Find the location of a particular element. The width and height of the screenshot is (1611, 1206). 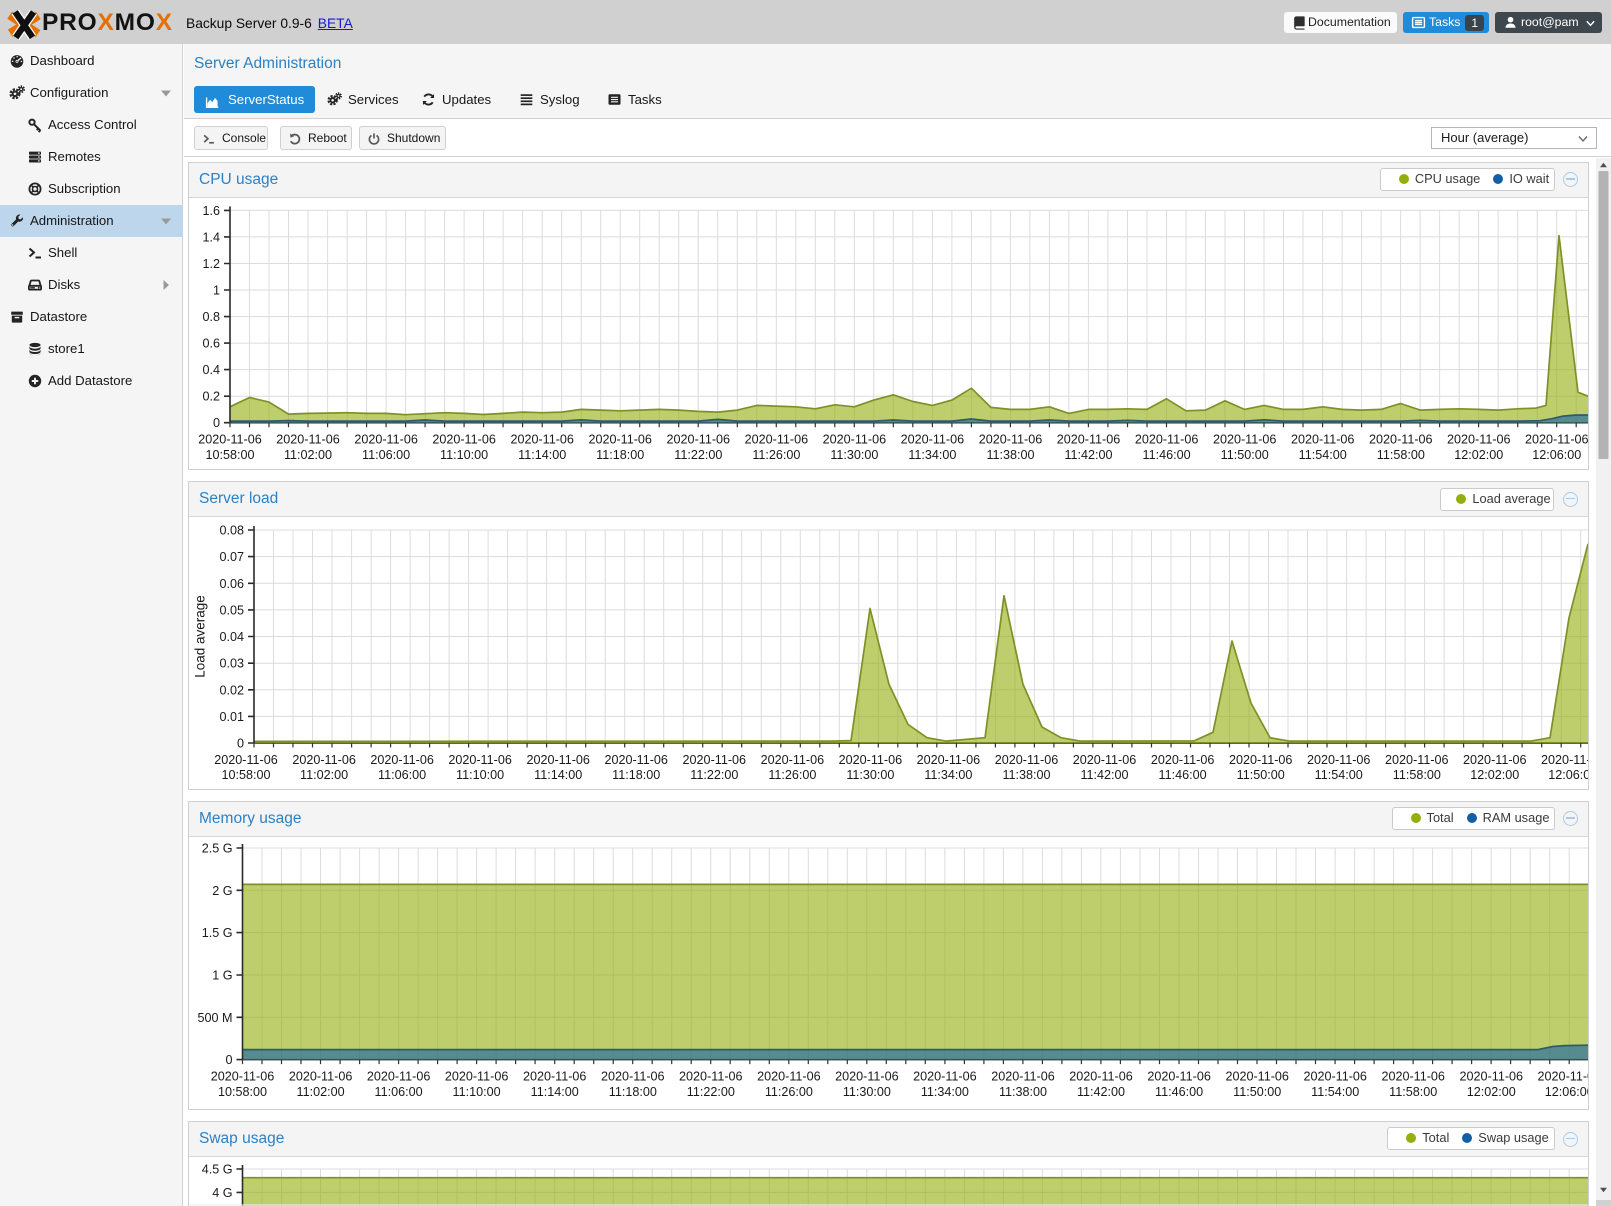

svg-text: 2 G is located at coordinates (222, 891).